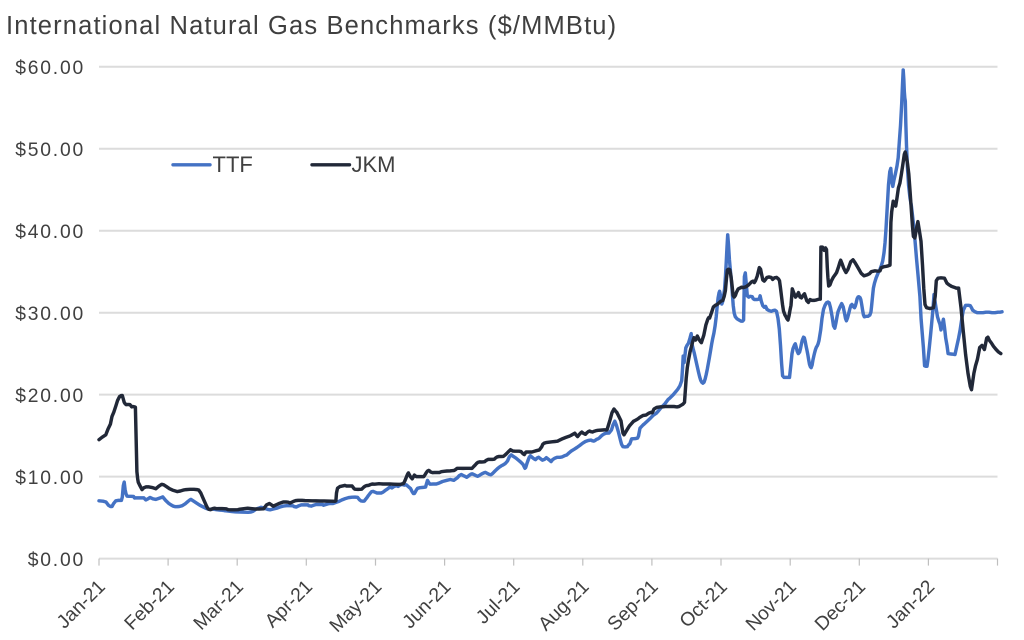 The width and height of the screenshot is (1024, 640). Describe the element at coordinates (50, 68) in the screenshot. I see `svg-text: $60.00` at that location.